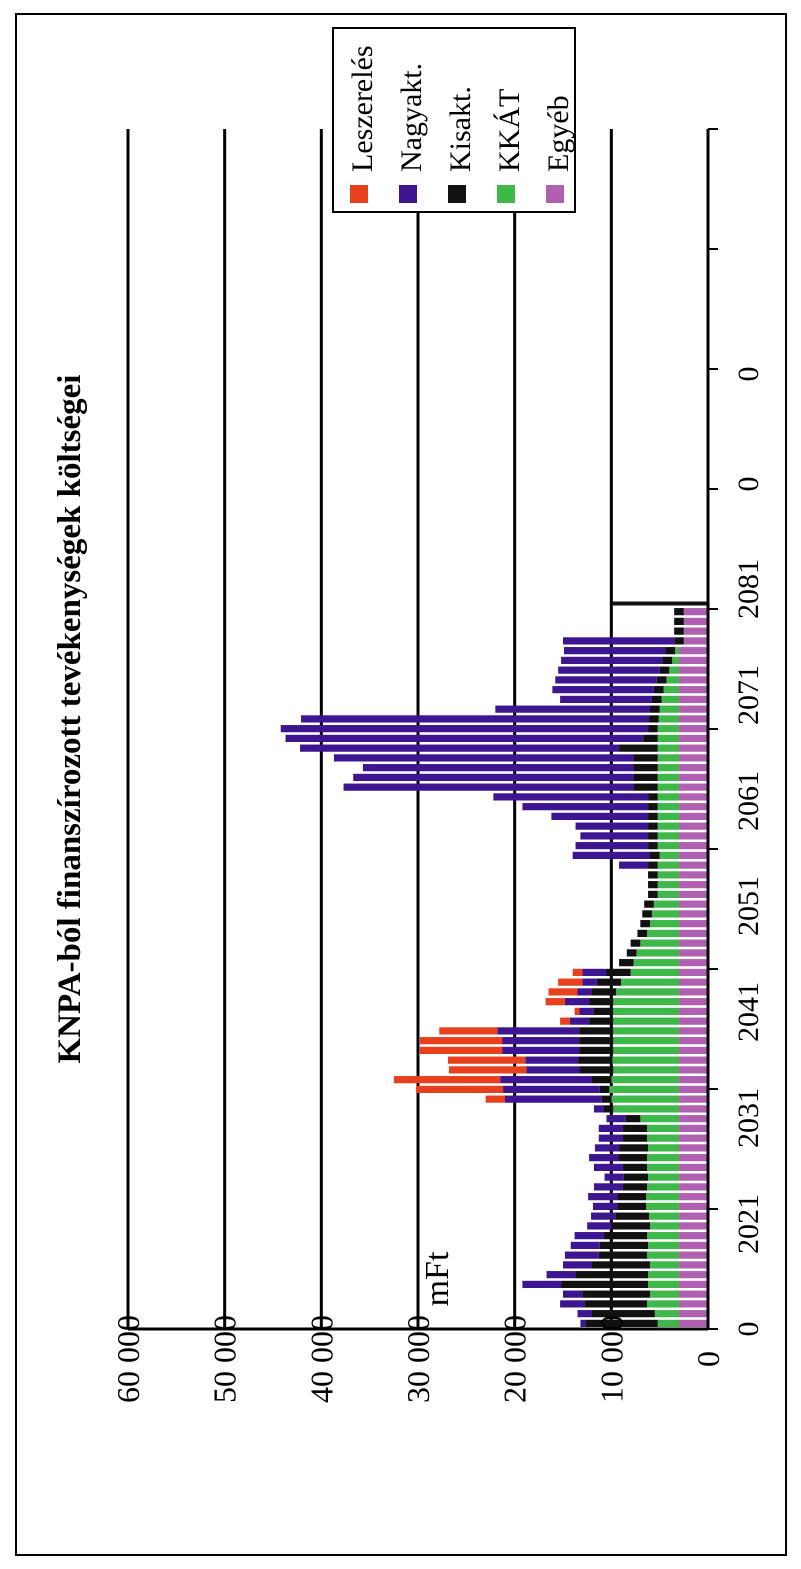  What do you see at coordinates (128, 1359) in the screenshot?
I see `y-tick-label: 60 000` at bounding box center [128, 1359].